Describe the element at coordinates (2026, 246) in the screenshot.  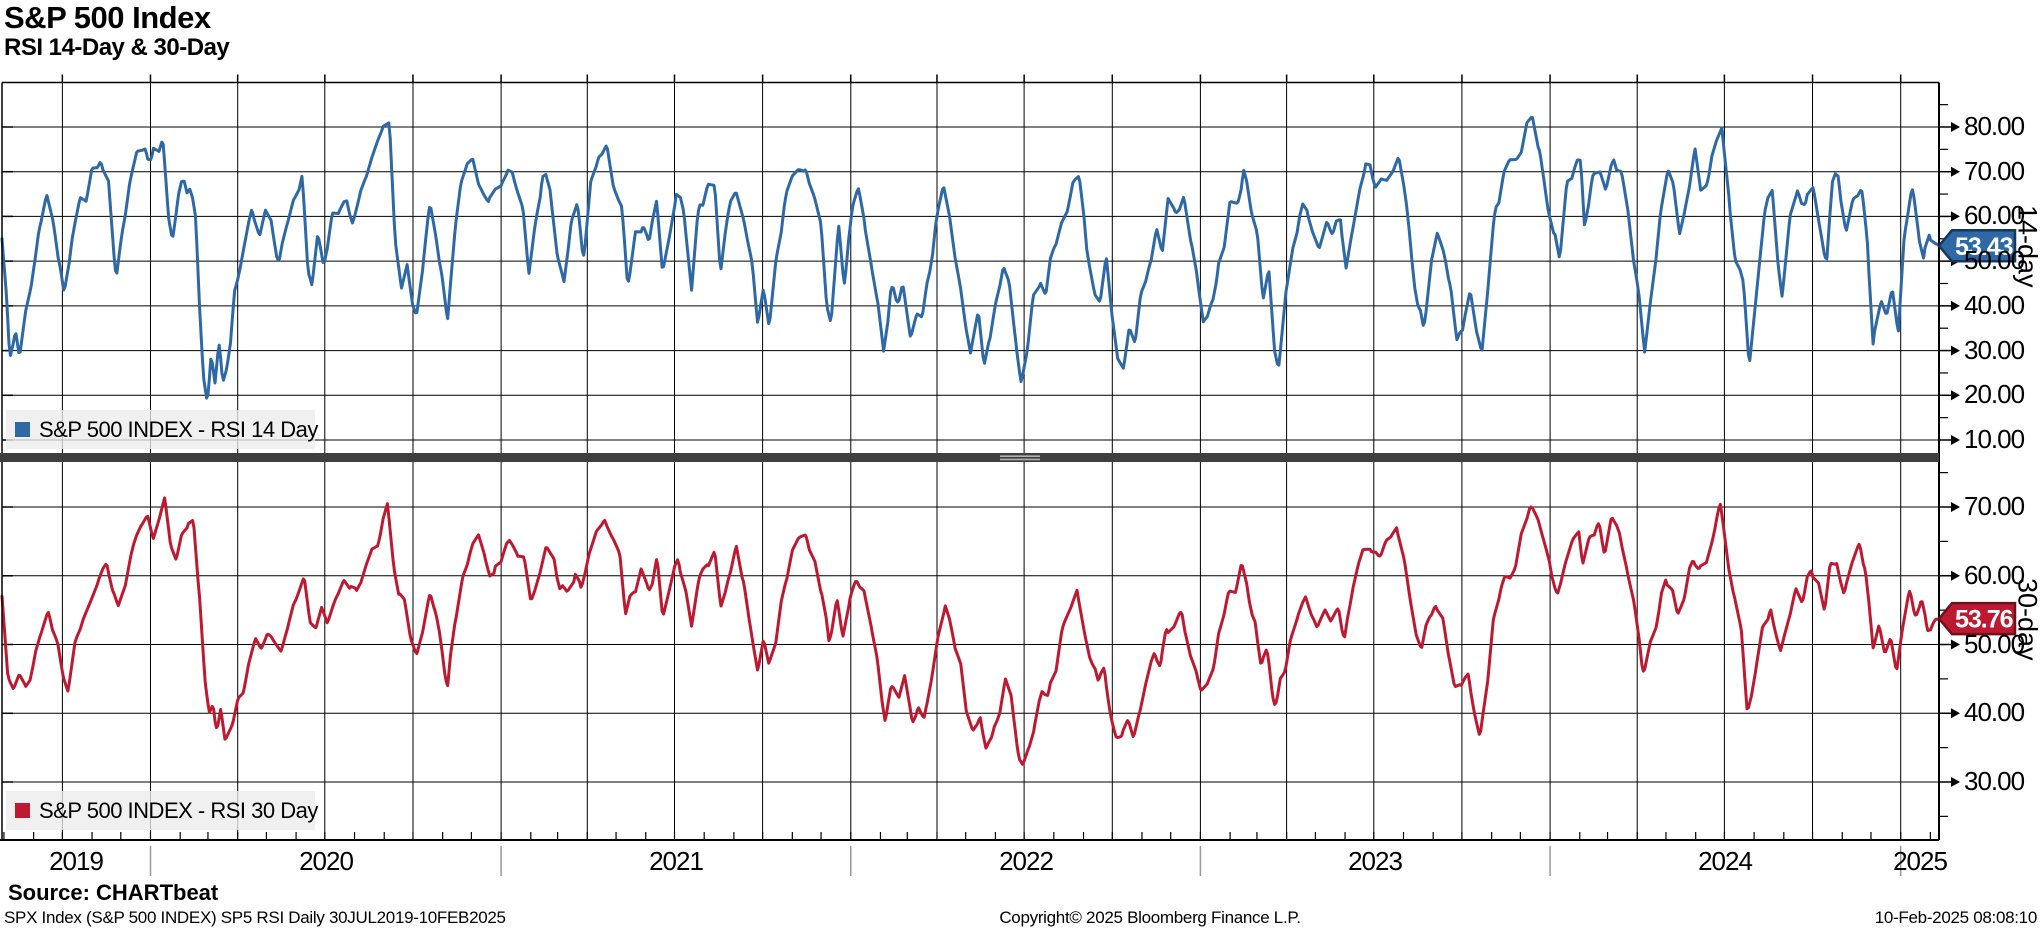
I see `panel-axis-title-rsi14: 14-day` at that location.